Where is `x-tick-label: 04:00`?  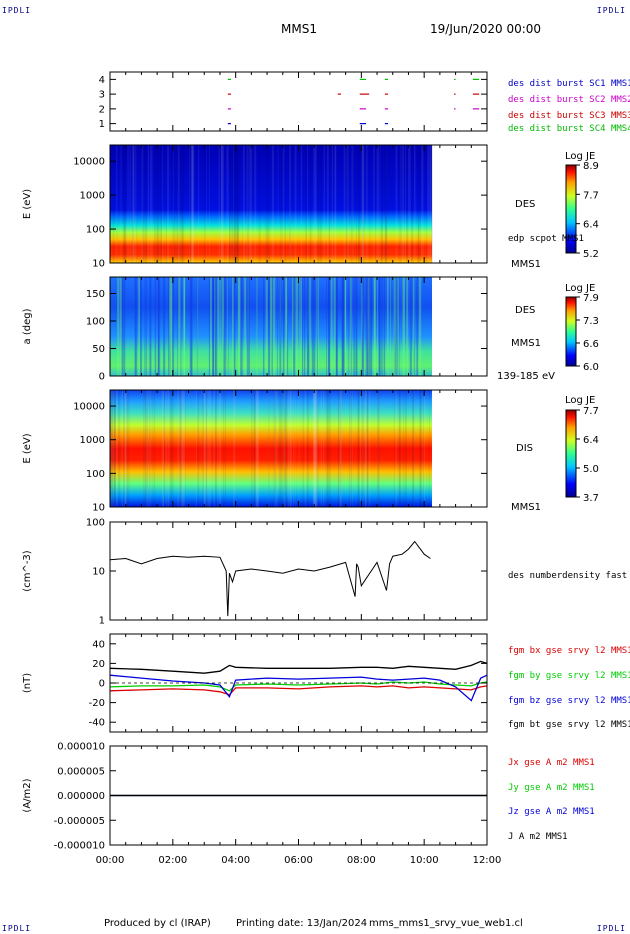
x-tick-label: 04:00 is located at coordinates (235, 860).